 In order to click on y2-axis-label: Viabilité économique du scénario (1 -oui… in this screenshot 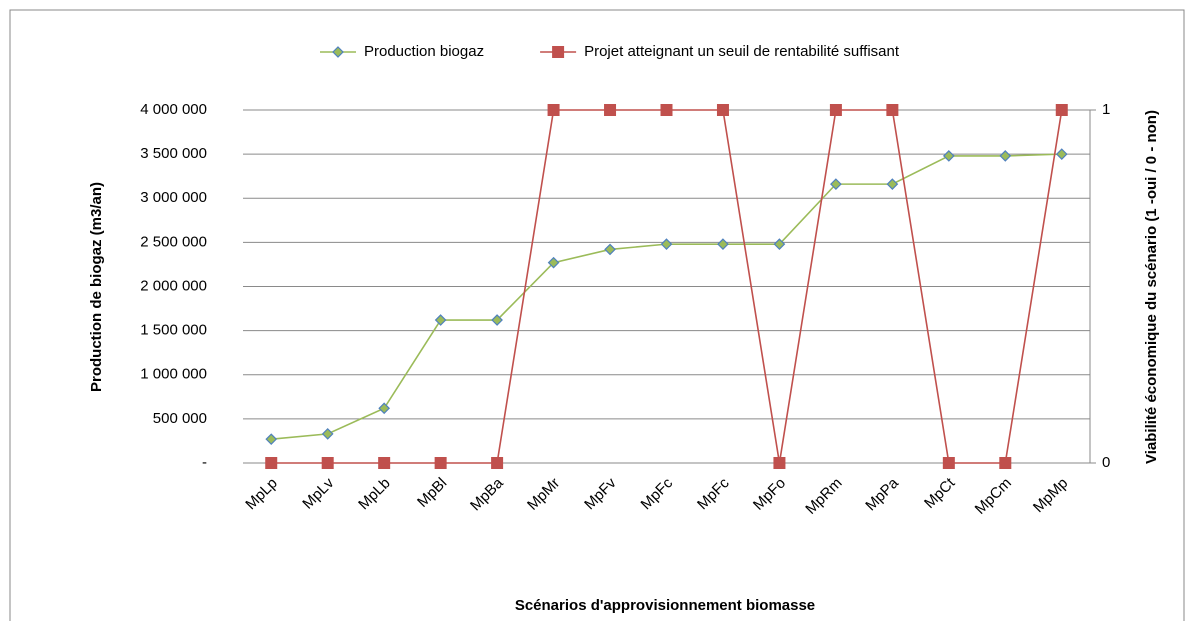, I will do `click(1151, 287)`.